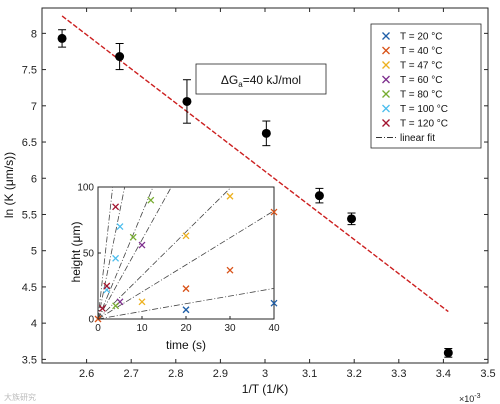  I want to click on x-tick-label: 3.2, so click(354, 374).